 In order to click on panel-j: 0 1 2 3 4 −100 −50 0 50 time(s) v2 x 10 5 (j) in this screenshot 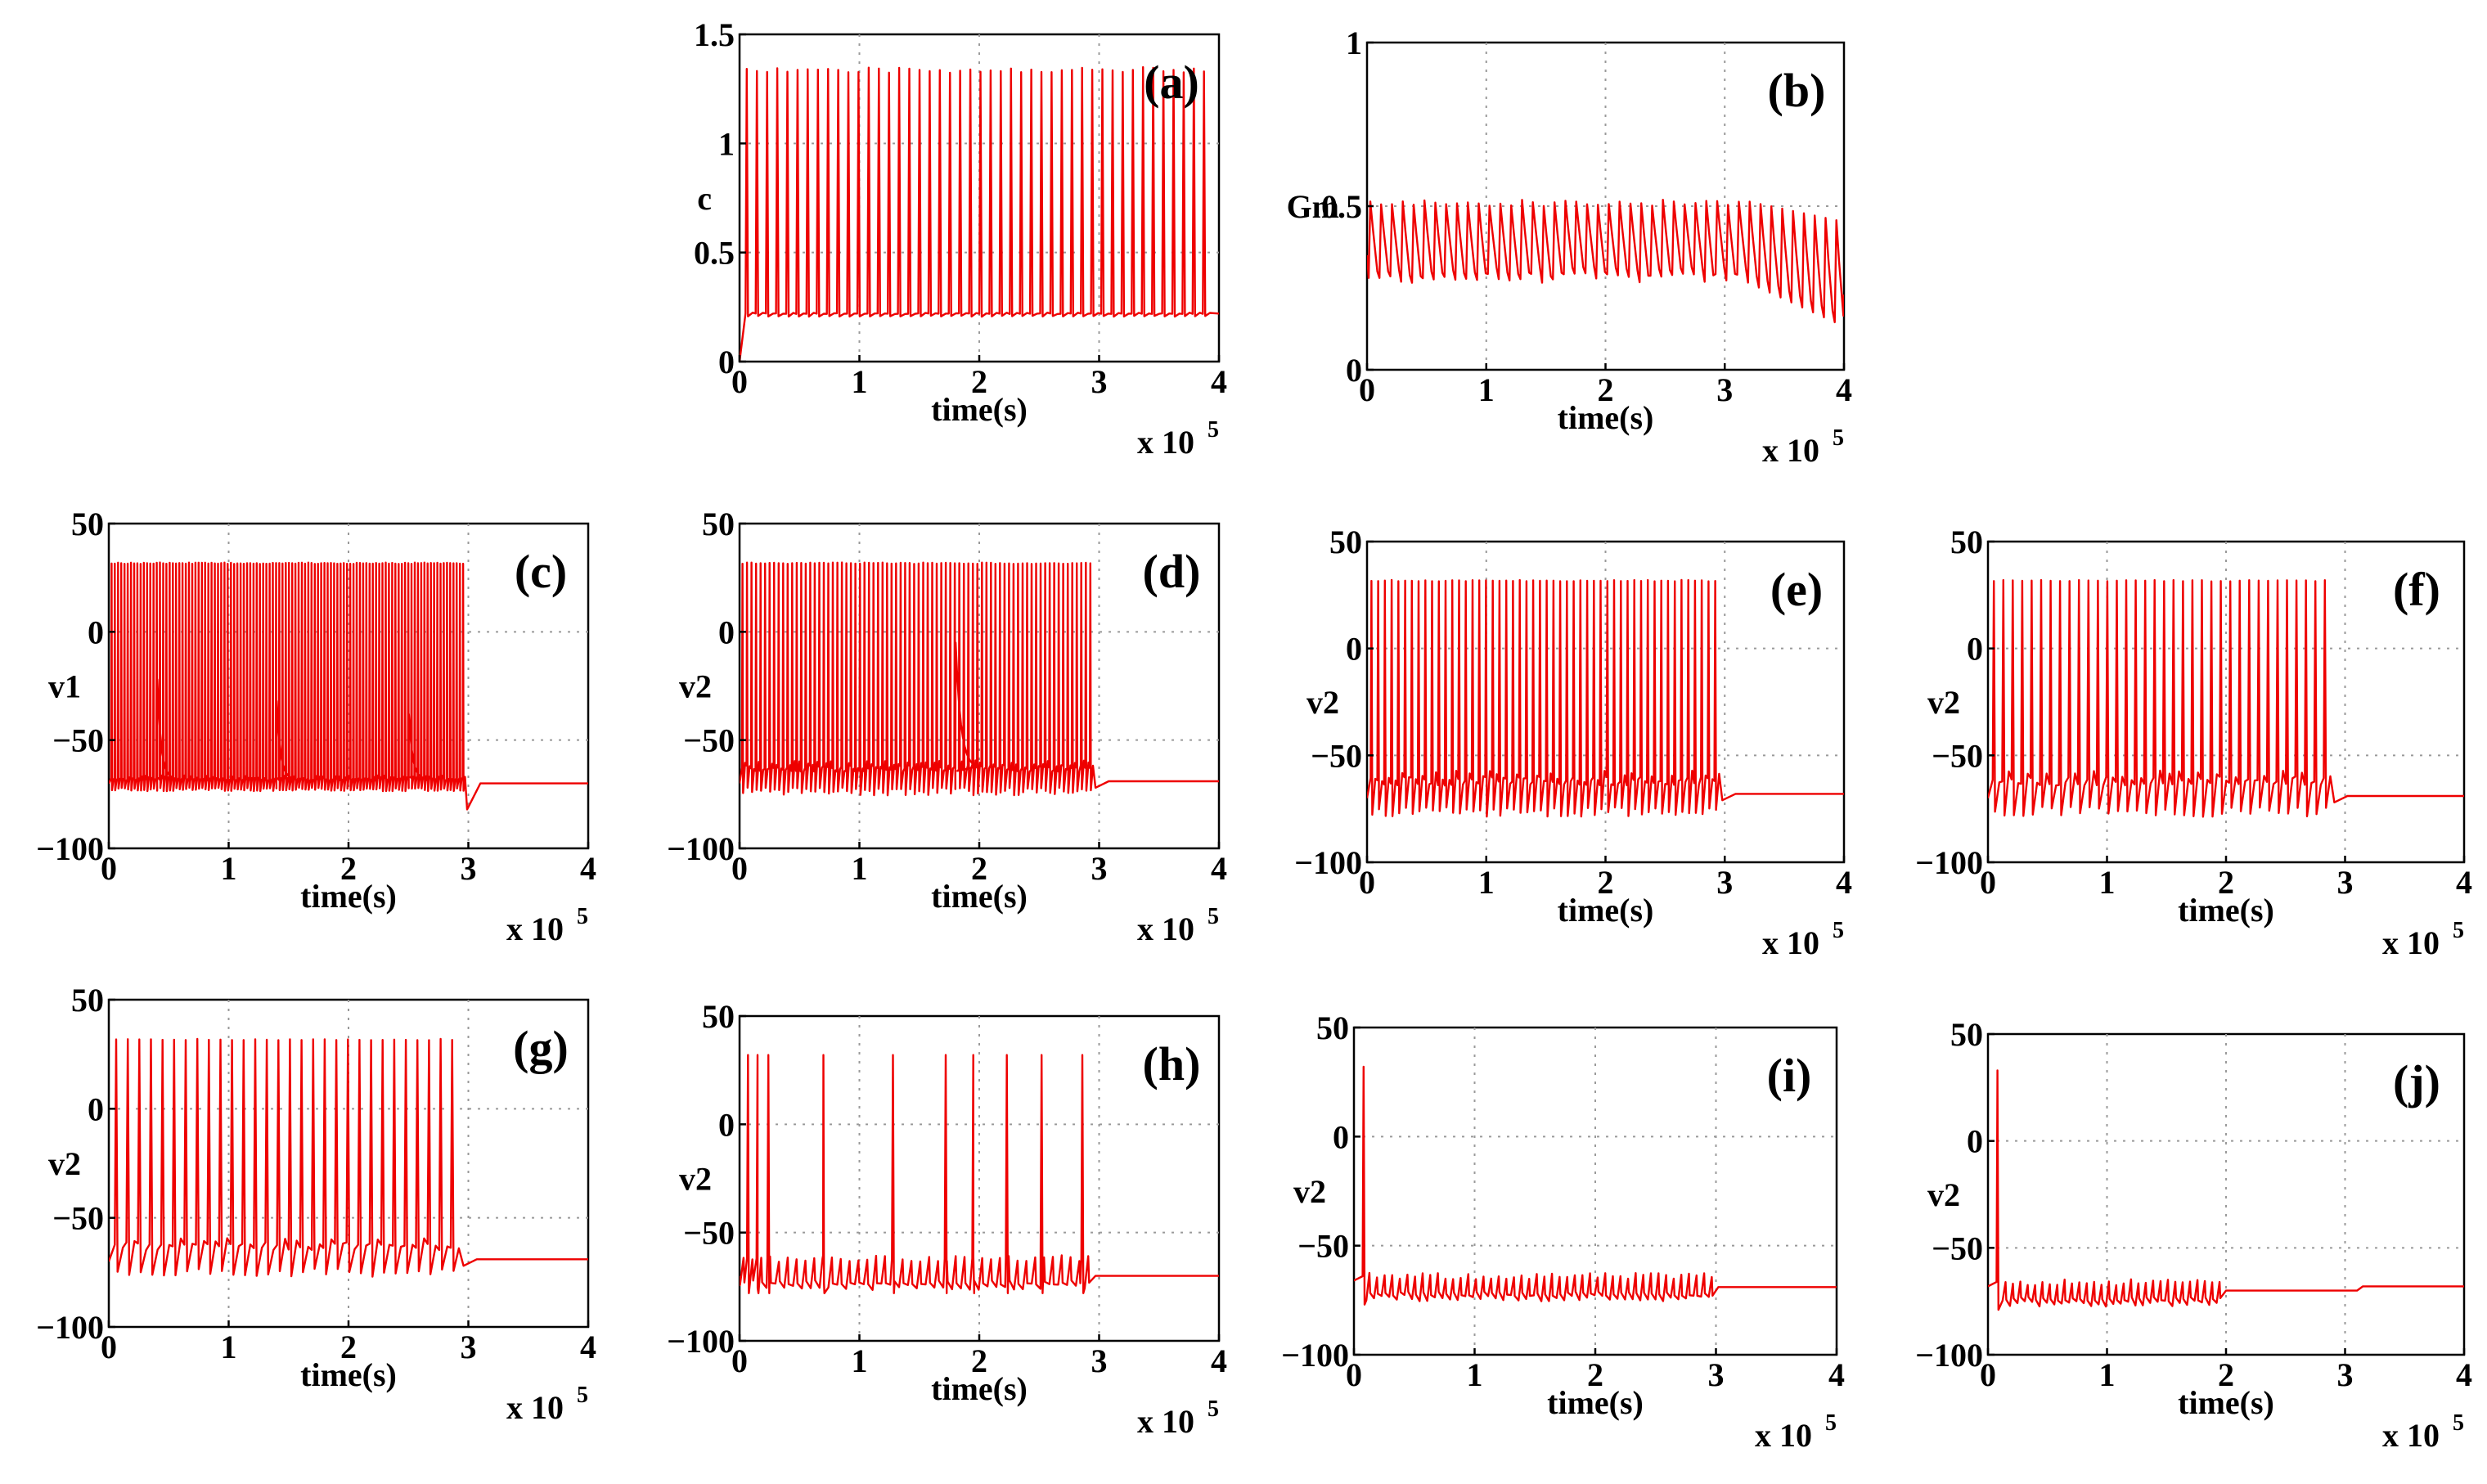, I will do `click(2193, 1235)`.